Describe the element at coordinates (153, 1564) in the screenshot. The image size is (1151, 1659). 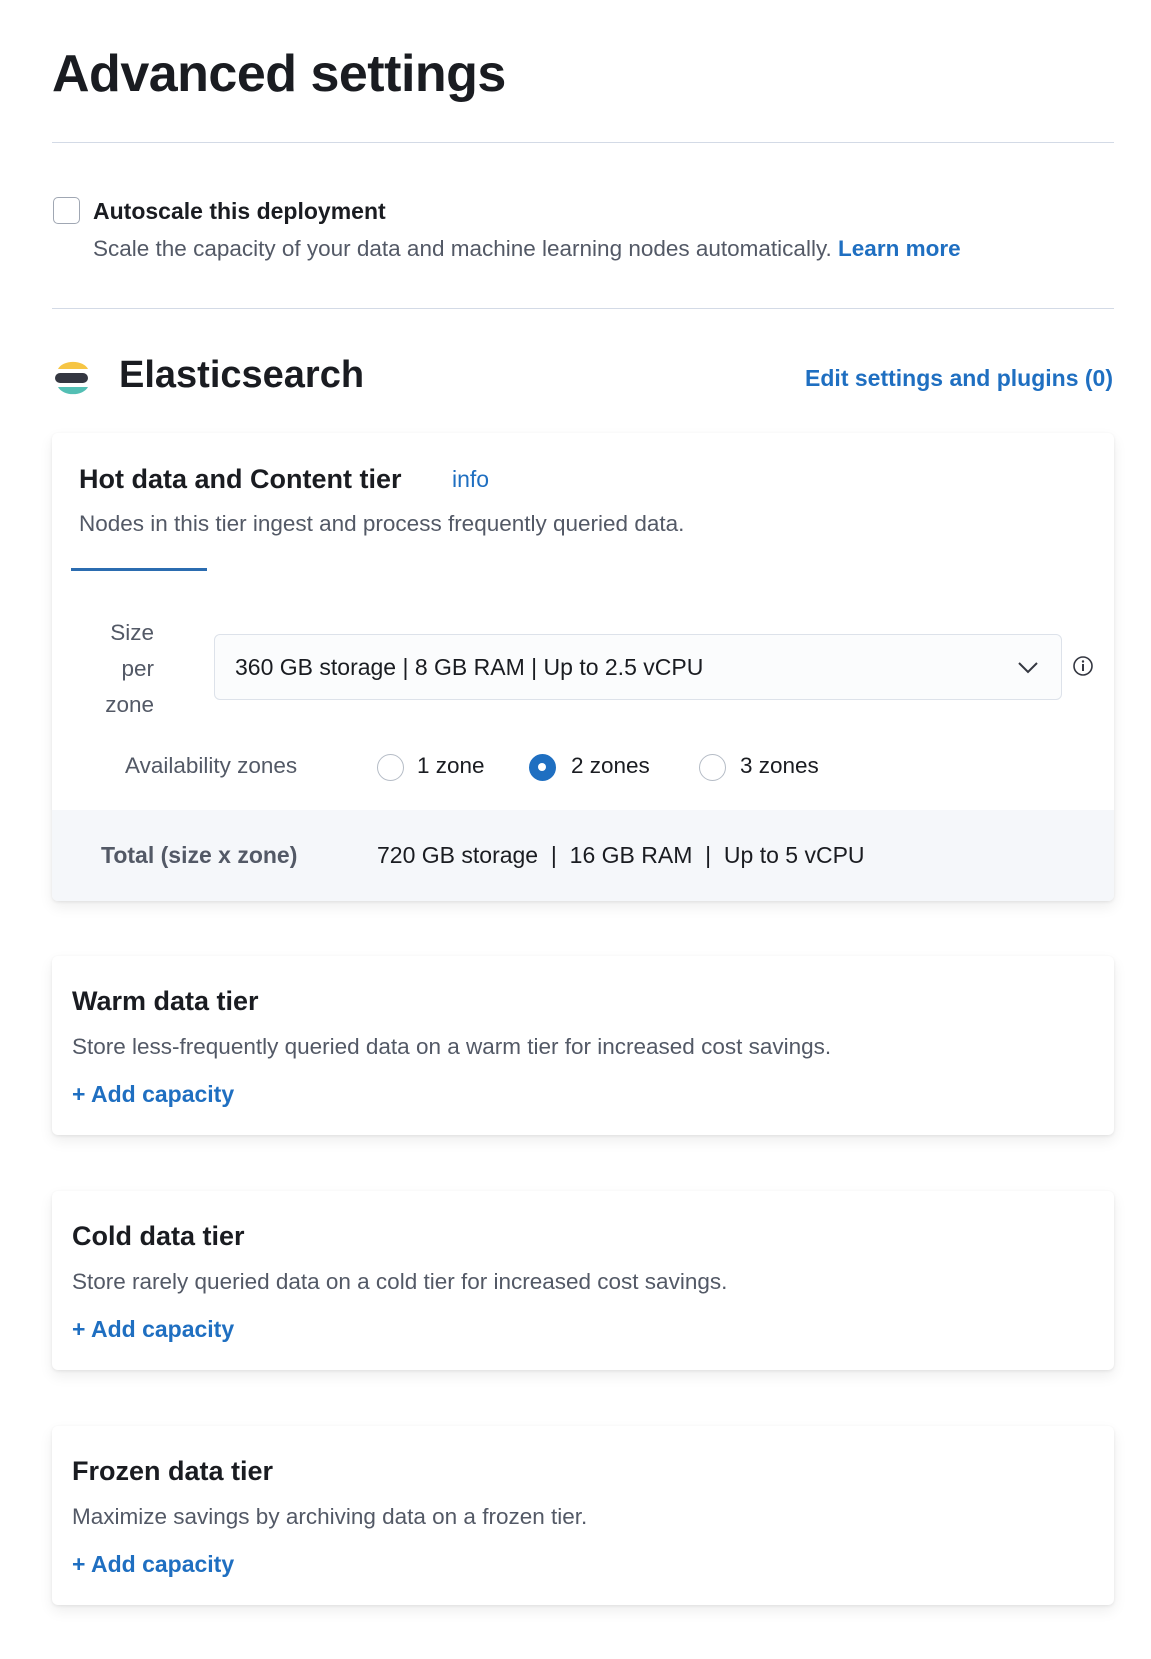
I see `frozen-add-capacity-button: + Add capacity` at that location.